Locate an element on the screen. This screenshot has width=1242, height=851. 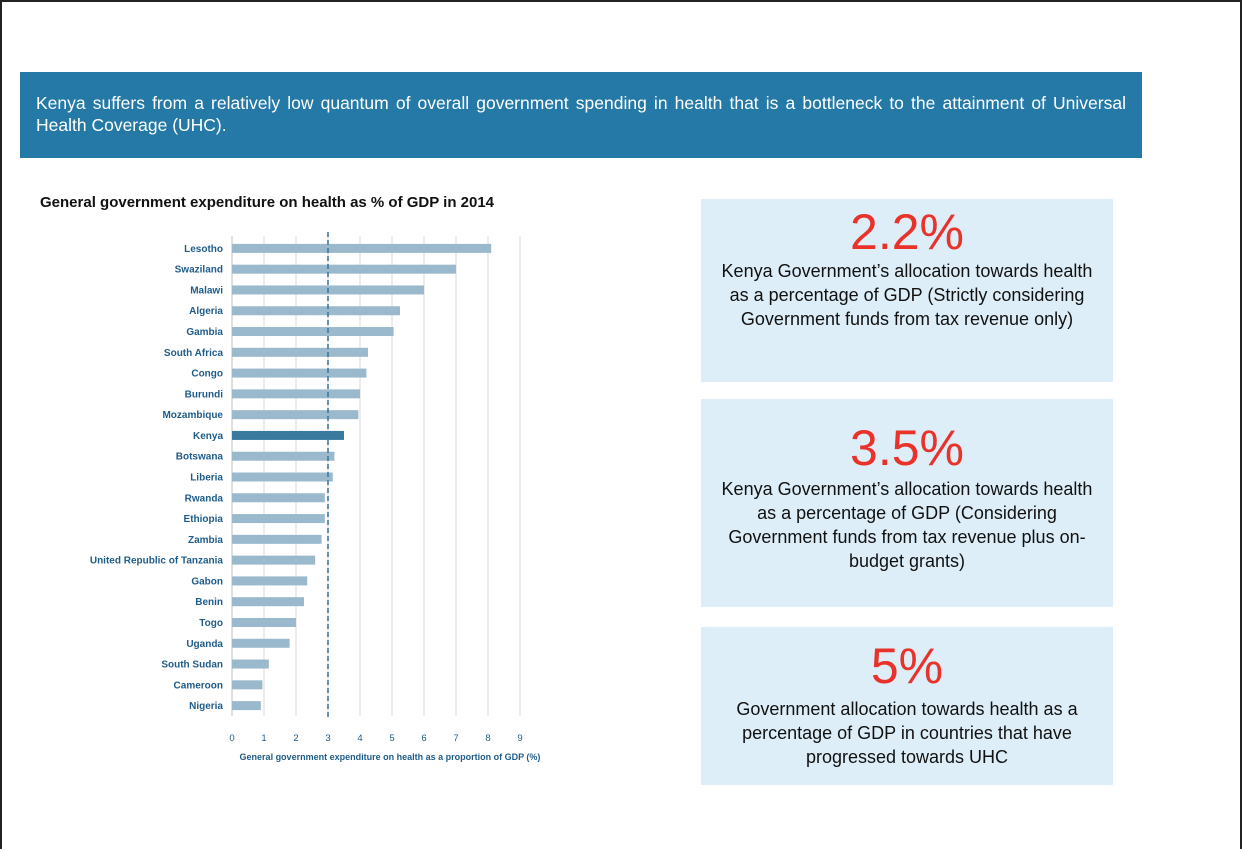
category-label: South Sudan is located at coordinates (192, 665).